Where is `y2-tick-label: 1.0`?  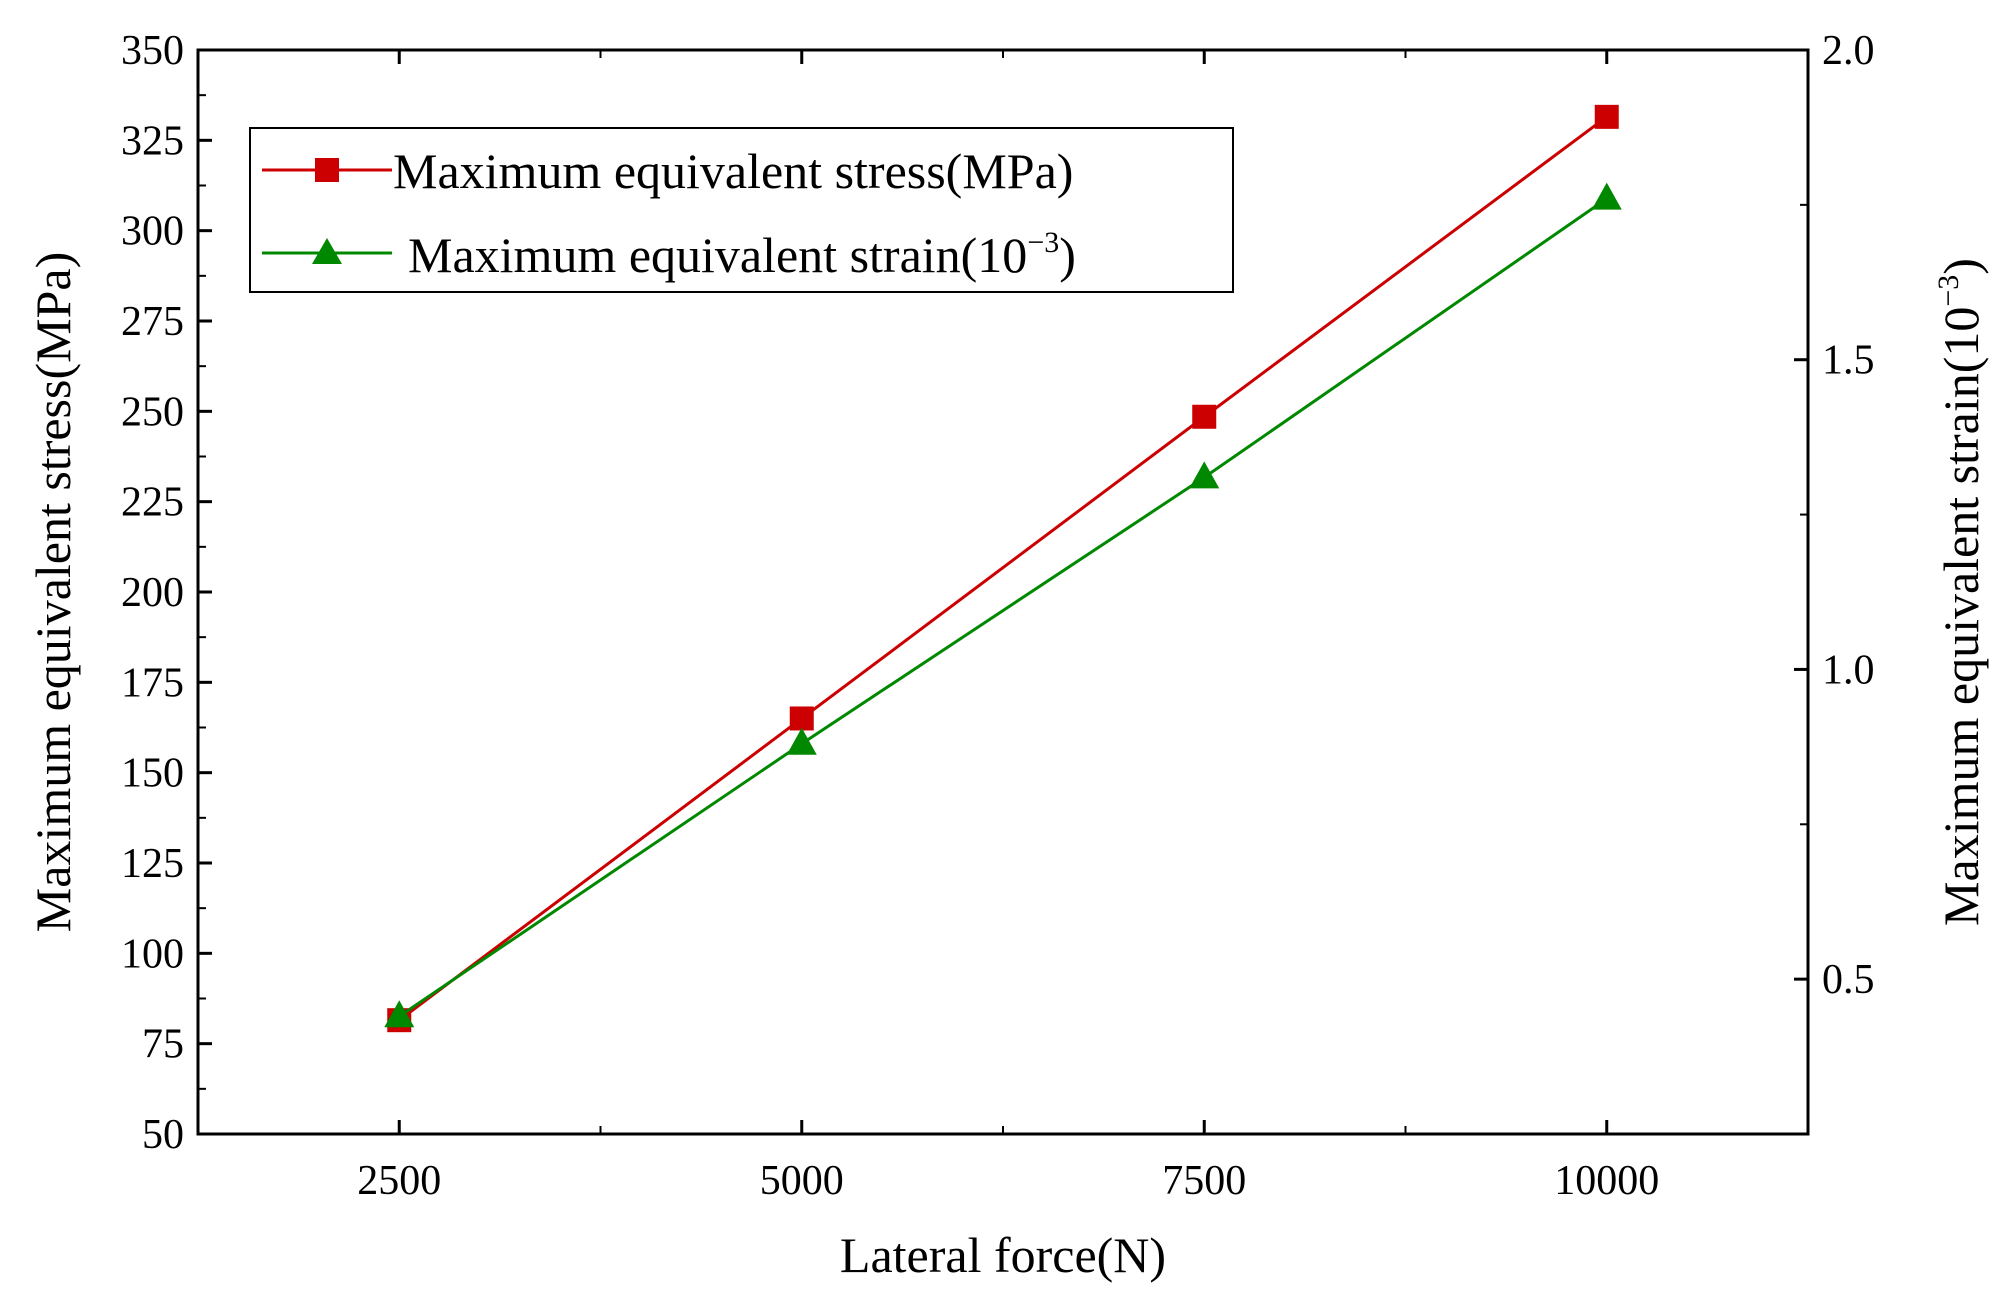 y2-tick-label: 1.0 is located at coordinates (1848, 670).